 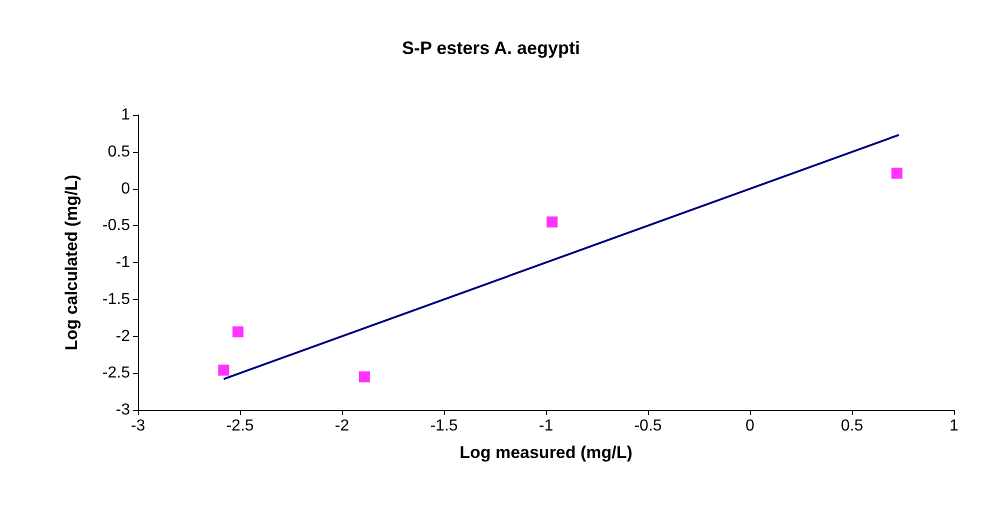 What do you see at coordinates (342, 426) in the screenshot?
I see `x-tick-label: -2` at bounding box center [342, 426].